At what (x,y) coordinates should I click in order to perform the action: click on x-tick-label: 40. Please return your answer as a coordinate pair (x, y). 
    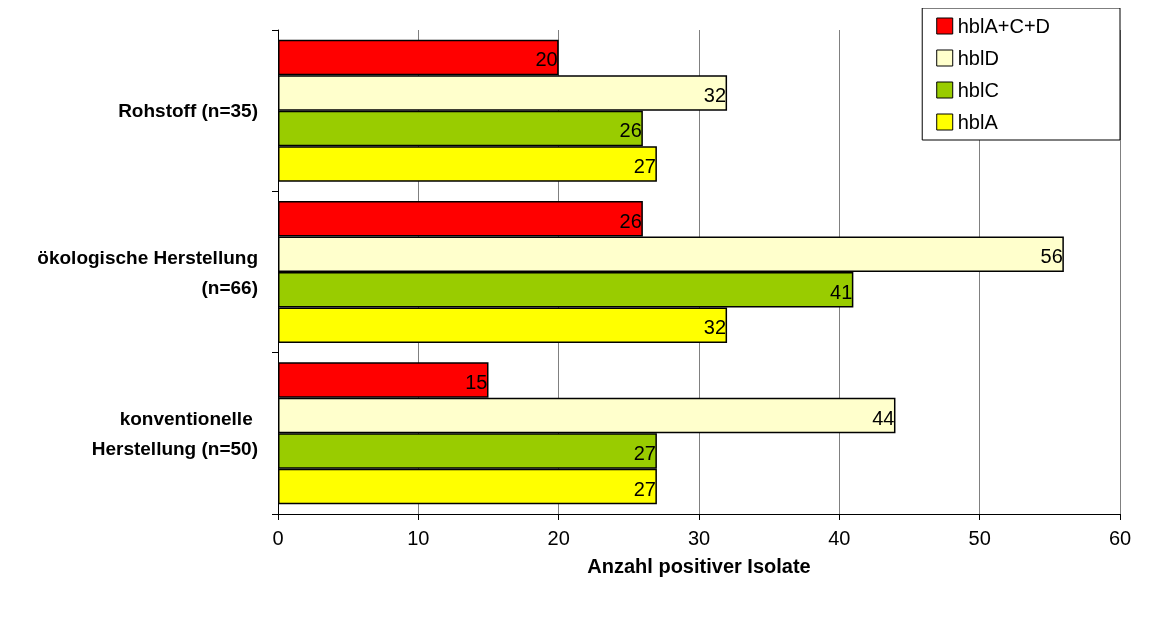
    Looking at the image, I should click on (839, 538).